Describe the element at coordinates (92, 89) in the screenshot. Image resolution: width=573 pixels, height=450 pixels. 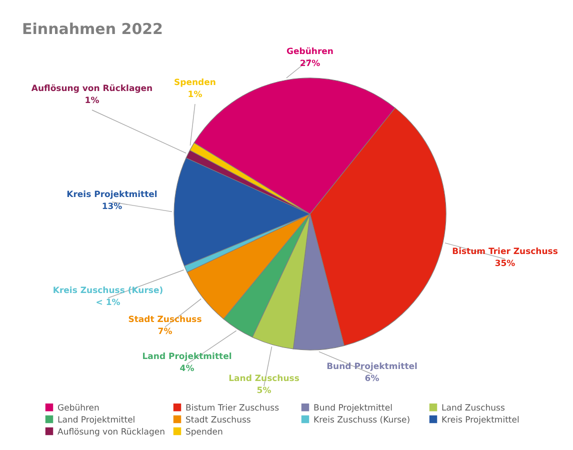
I see `slice-label: Auflösung von Rücklagen` at that location.